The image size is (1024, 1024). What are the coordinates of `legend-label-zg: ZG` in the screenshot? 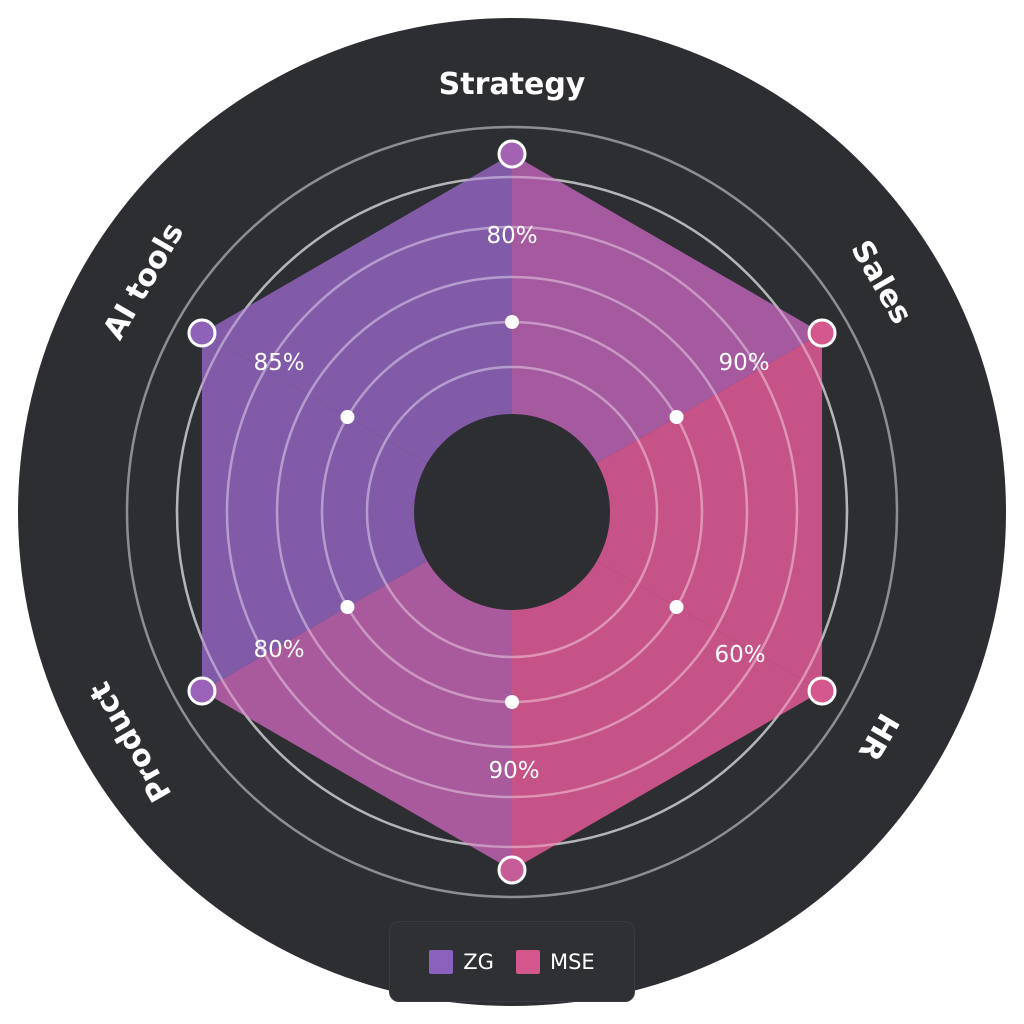 It's located at (478, 961).